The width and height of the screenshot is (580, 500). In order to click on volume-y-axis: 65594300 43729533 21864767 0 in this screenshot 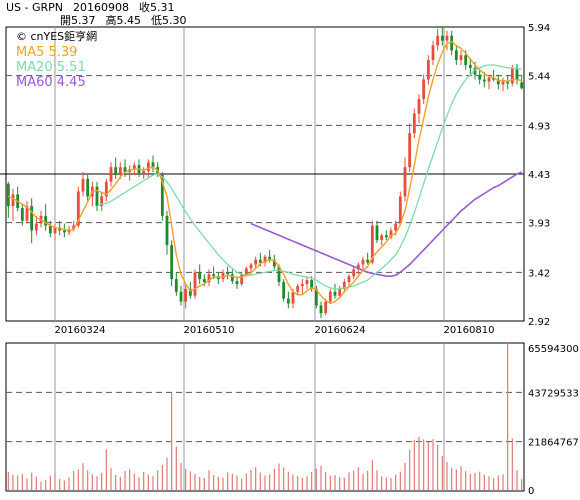, I will do `click(553, 420)`.